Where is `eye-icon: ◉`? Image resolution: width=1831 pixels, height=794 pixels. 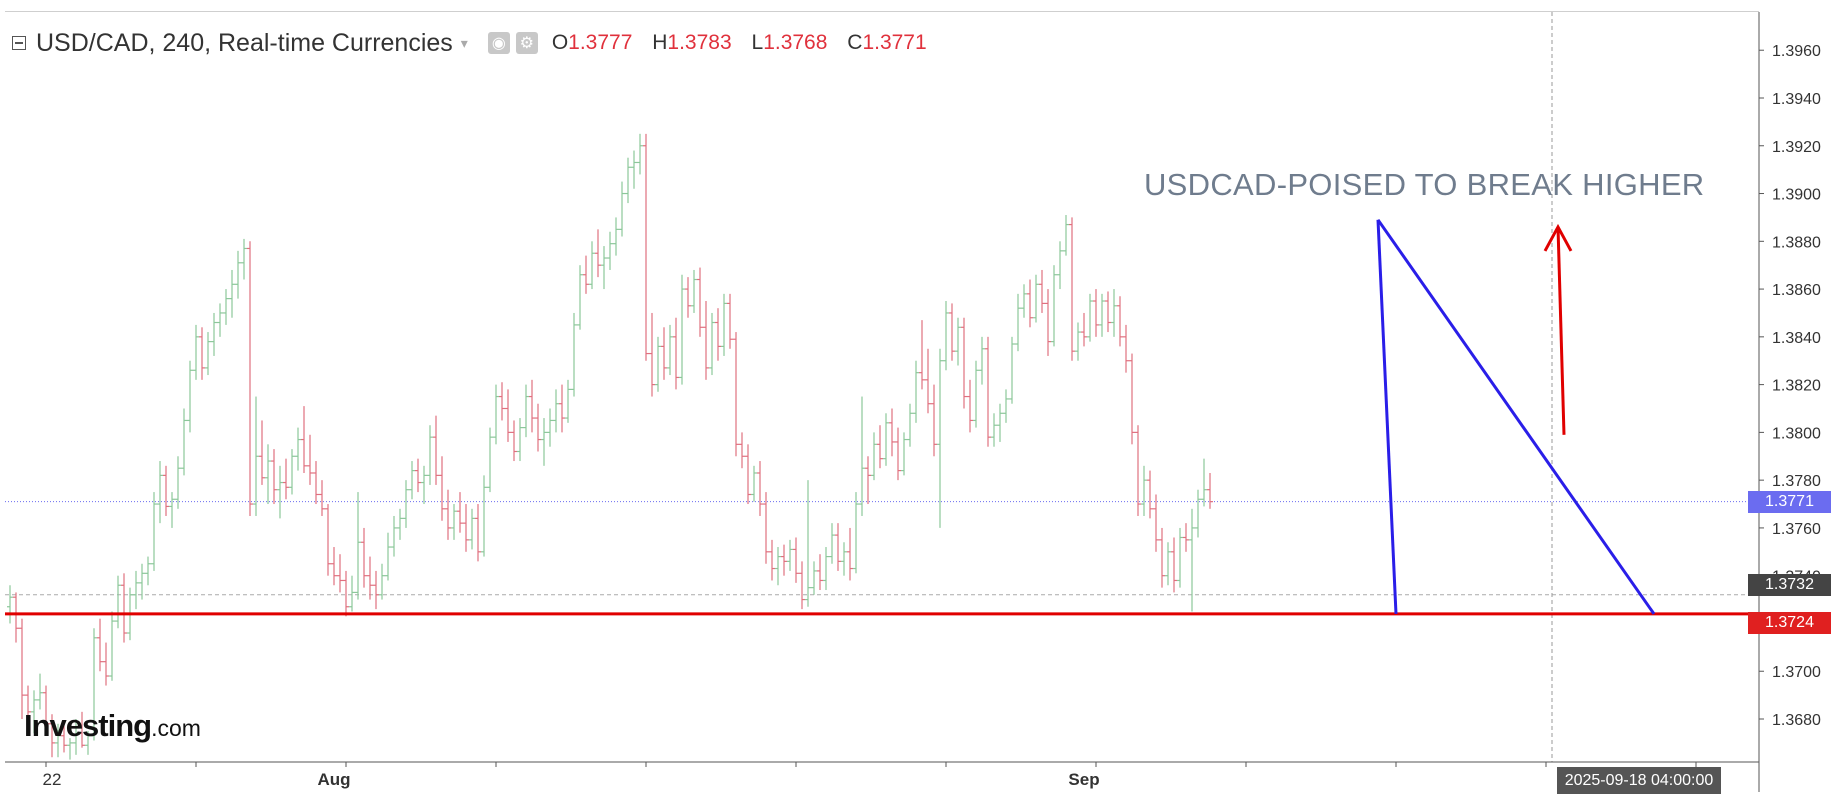
eye-icon: ◉ is located at coordinates (498, 43).